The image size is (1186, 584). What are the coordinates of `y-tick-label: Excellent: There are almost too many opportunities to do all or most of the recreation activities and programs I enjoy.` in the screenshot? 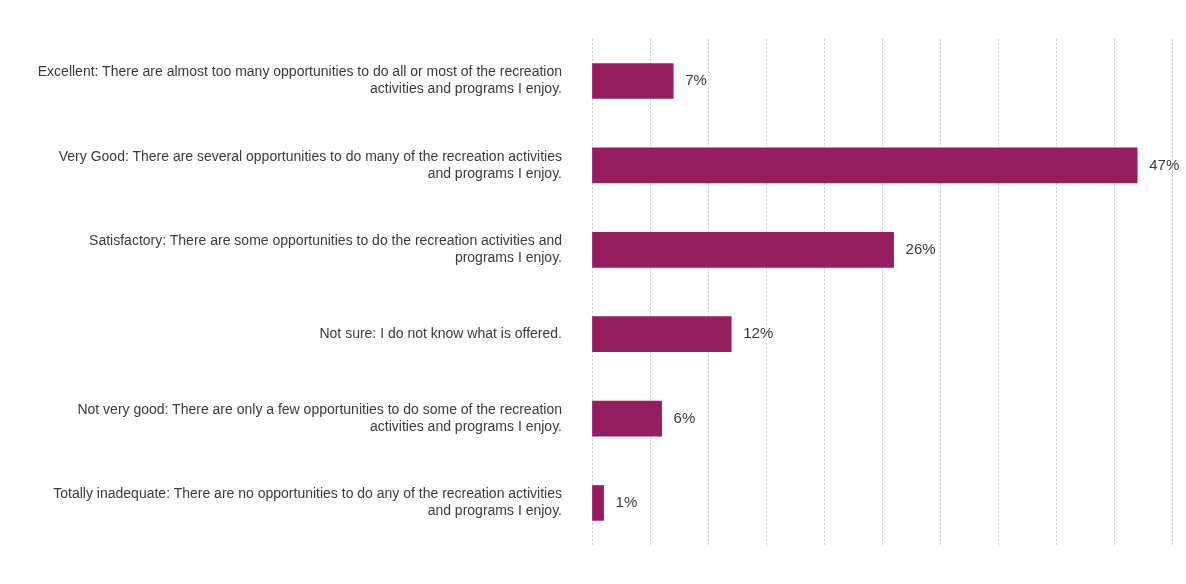 It's located at (299, 80).